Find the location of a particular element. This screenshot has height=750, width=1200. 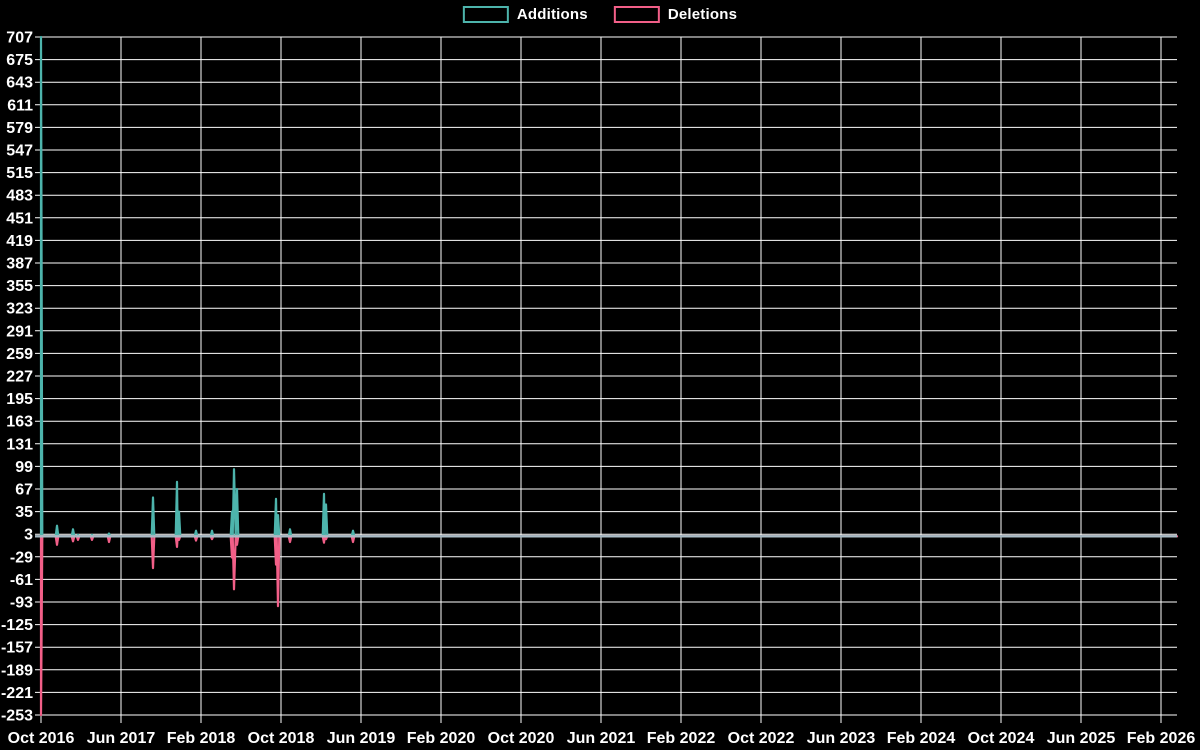

x-tick-label: Feb 2020 is located at coordinates (441, 738).